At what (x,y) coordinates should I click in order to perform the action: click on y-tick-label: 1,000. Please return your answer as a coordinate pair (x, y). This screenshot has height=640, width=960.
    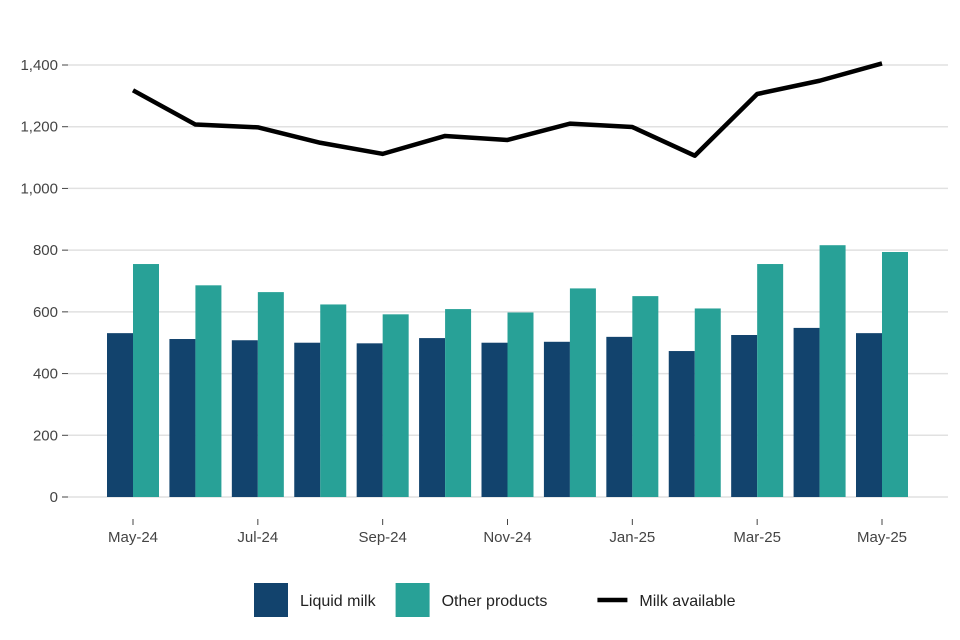
    Looking at the image, I should click on (39, 188).